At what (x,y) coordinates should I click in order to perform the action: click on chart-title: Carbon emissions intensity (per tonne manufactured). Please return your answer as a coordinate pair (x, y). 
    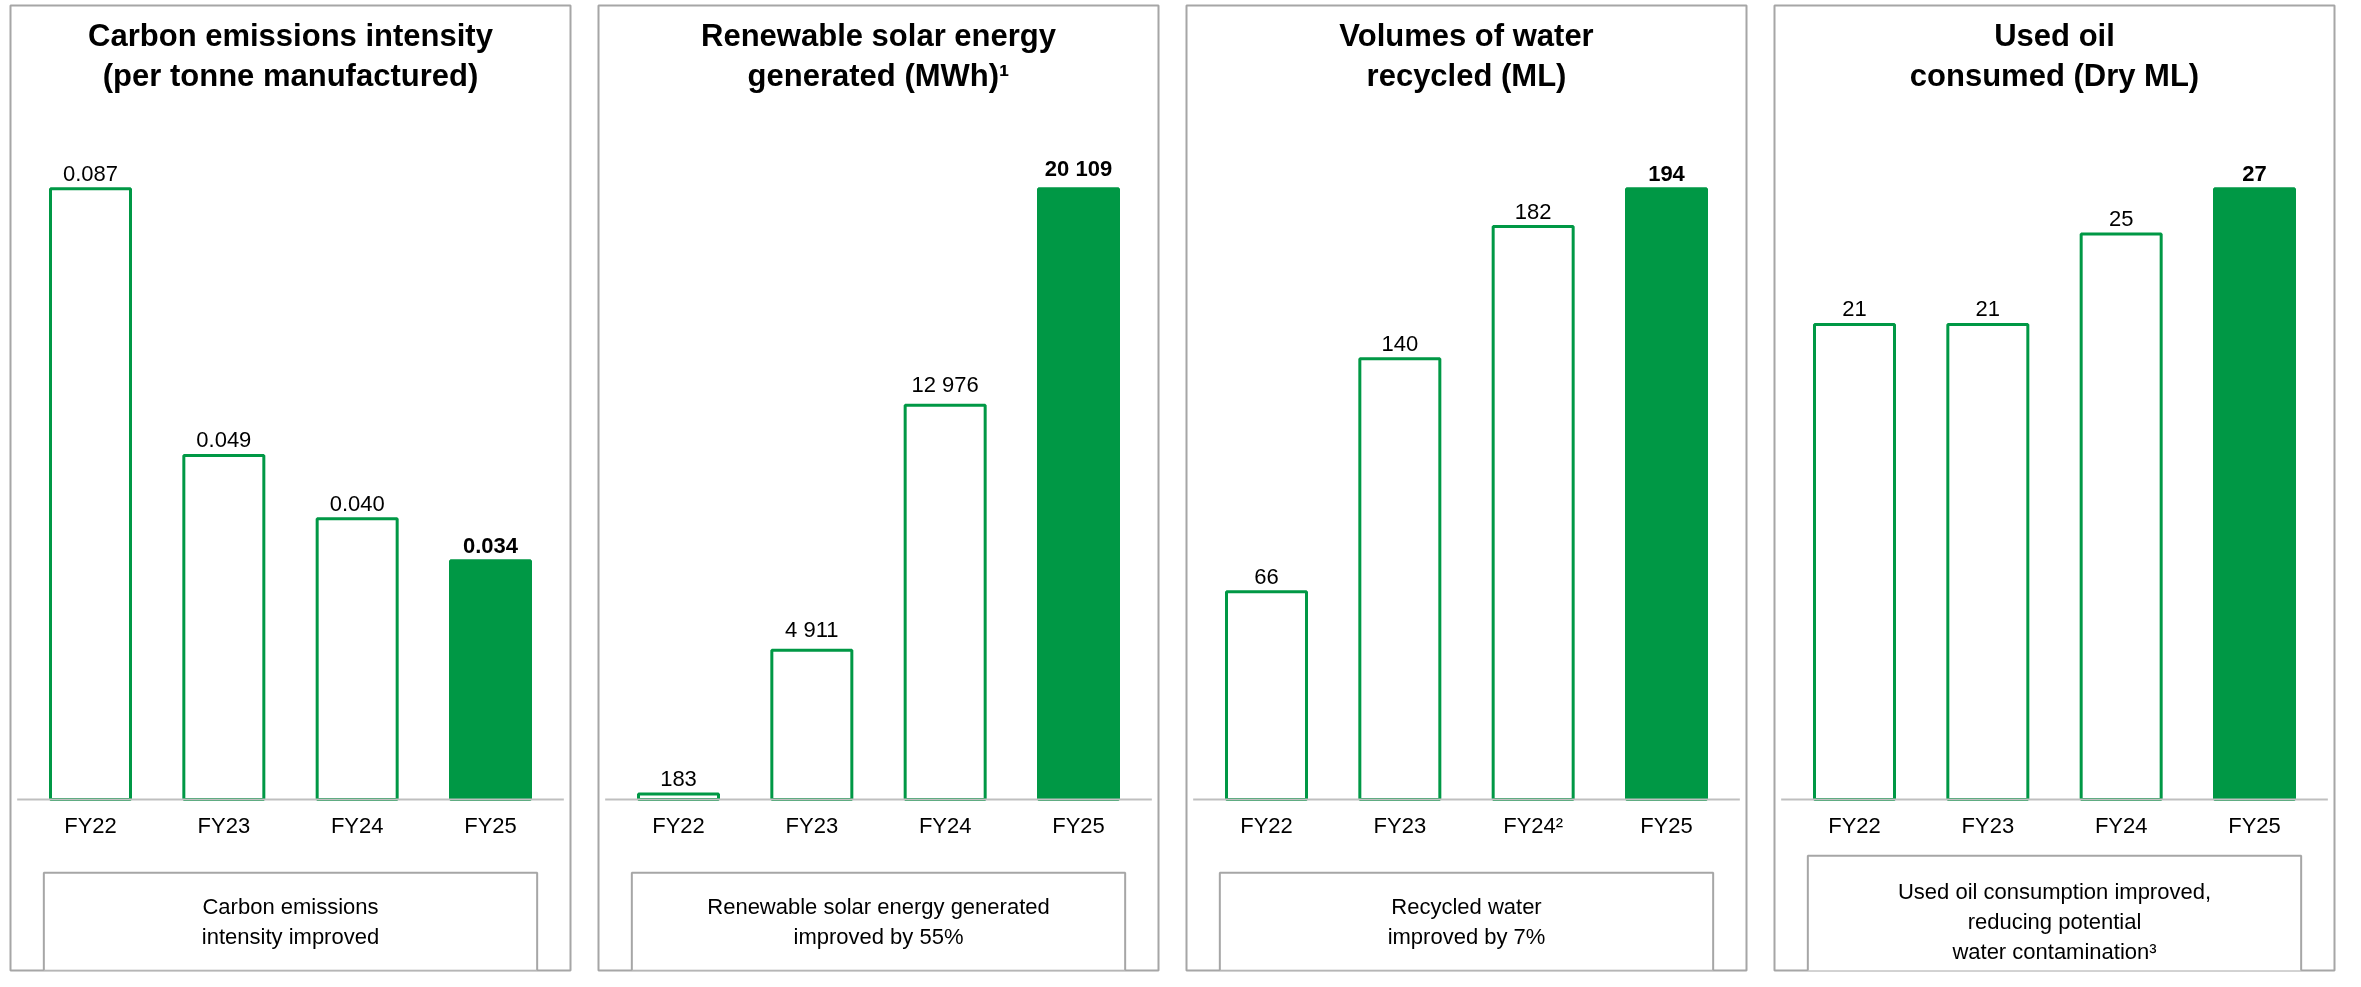
    Looking at the image, I should click on (291, 55).